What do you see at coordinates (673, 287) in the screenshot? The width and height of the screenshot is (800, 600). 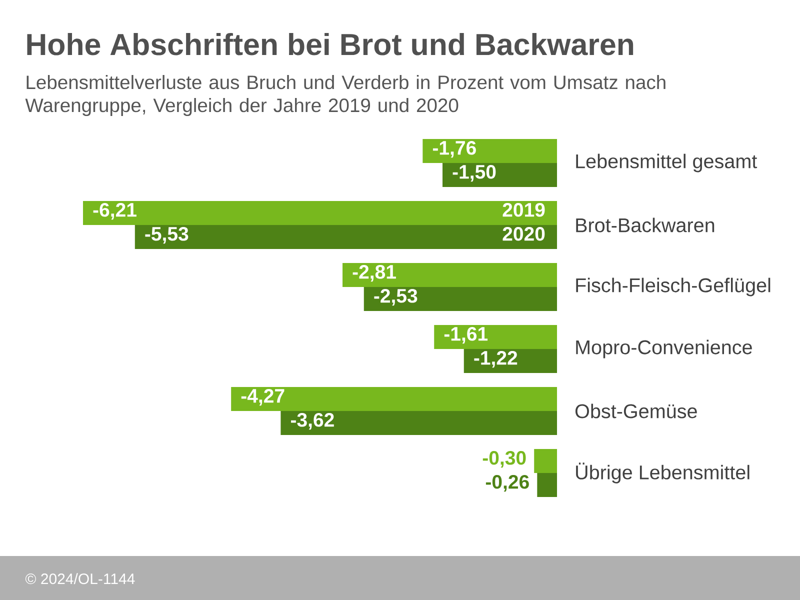 I see `y-tick-label: Fisch-Fleisch-Geflügel` at bounding box center [673, 287].